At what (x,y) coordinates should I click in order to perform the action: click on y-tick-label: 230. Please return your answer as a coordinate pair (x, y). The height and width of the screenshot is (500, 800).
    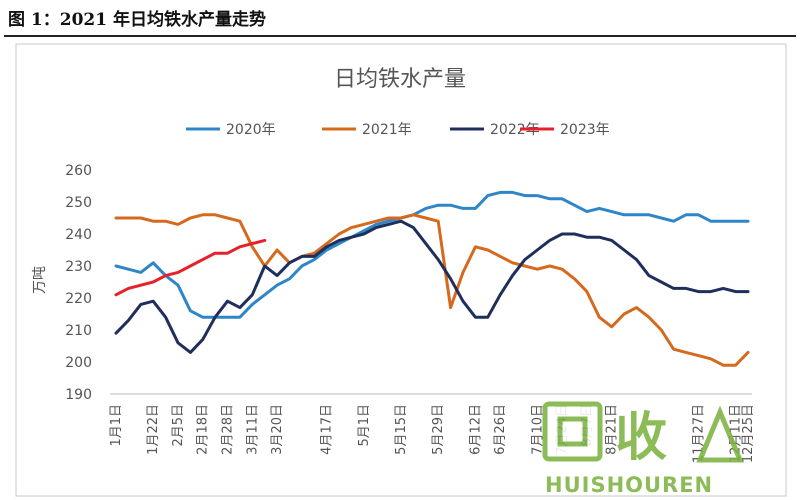
    Looking at the image, I should click on (78, 267).